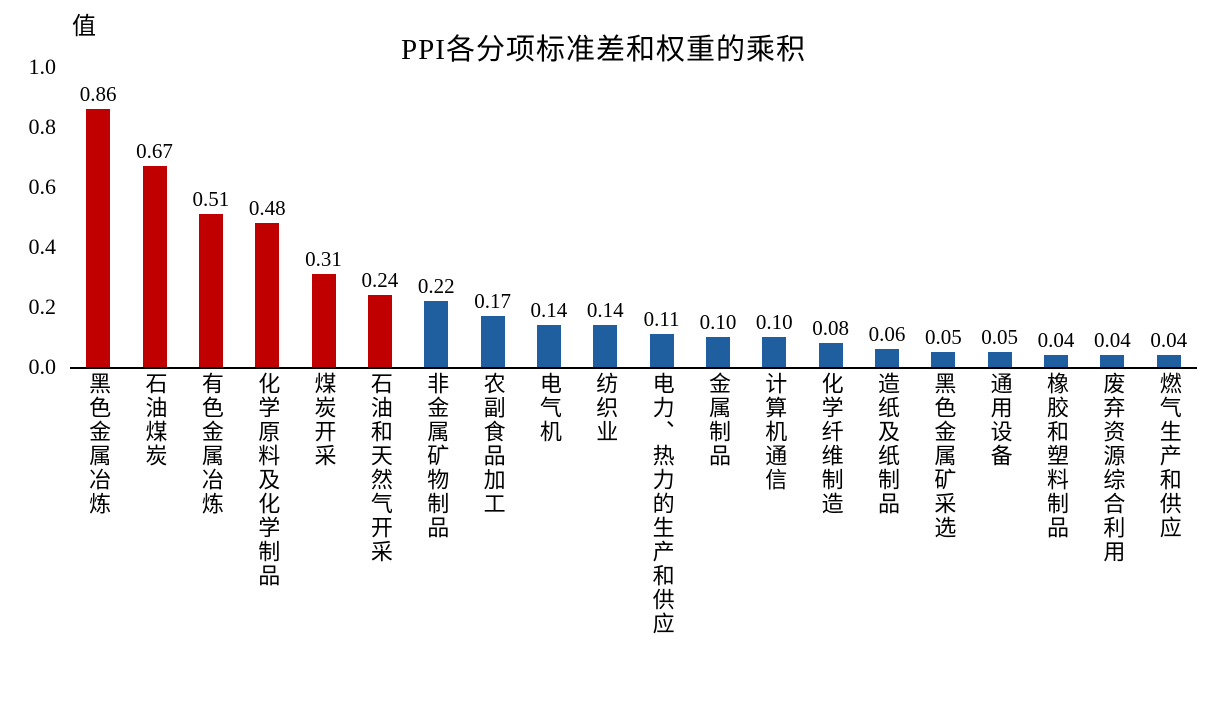 Image resolution: width=1207 pixels, height=703 pixels. Describe the element at coordinates (492, 444) in the screenshot. I see `category-label: 农副食品加工` at that location.